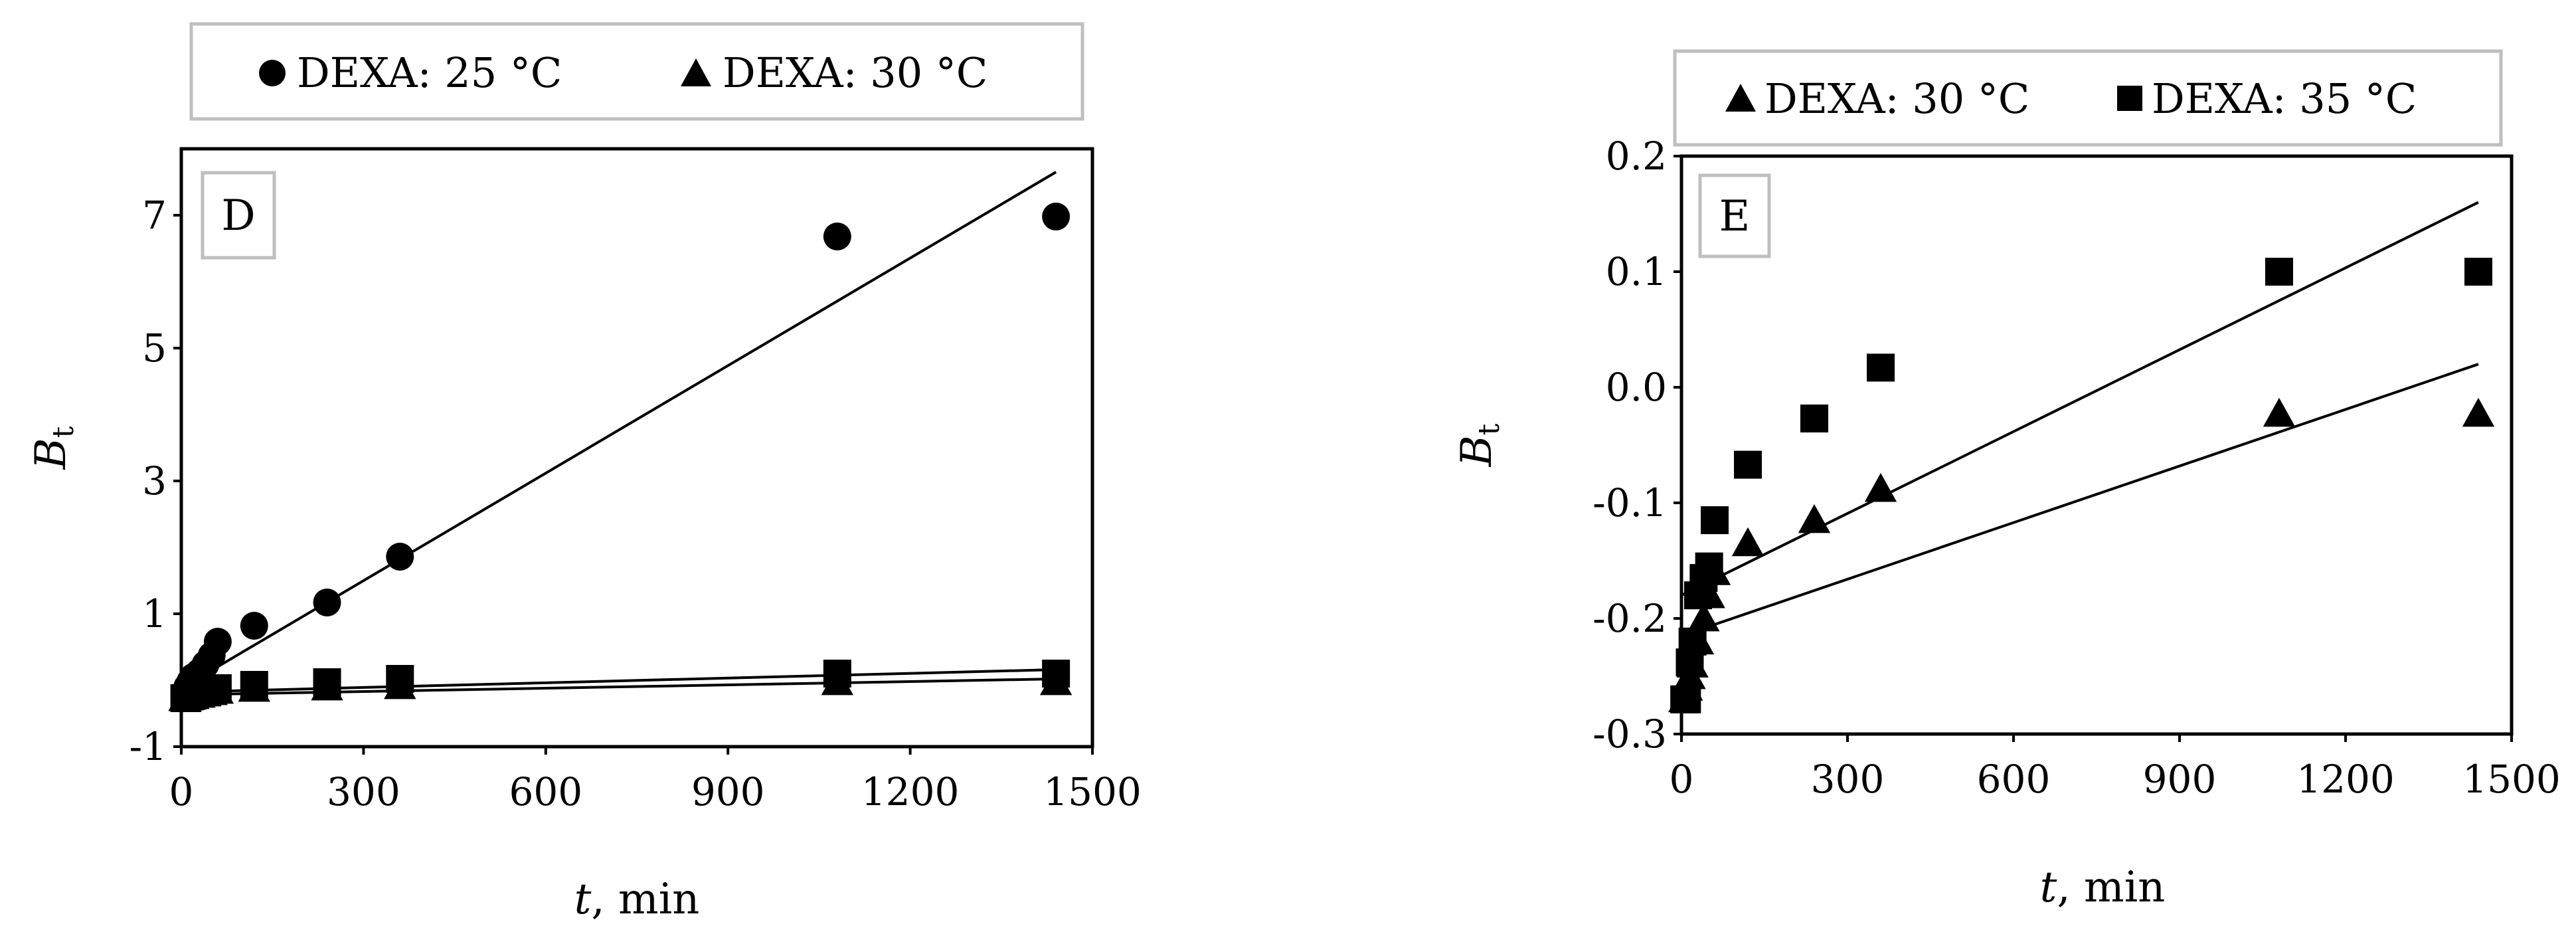  I want to click on panel-d-x-tick-label: 1500, so click(1092, 791).